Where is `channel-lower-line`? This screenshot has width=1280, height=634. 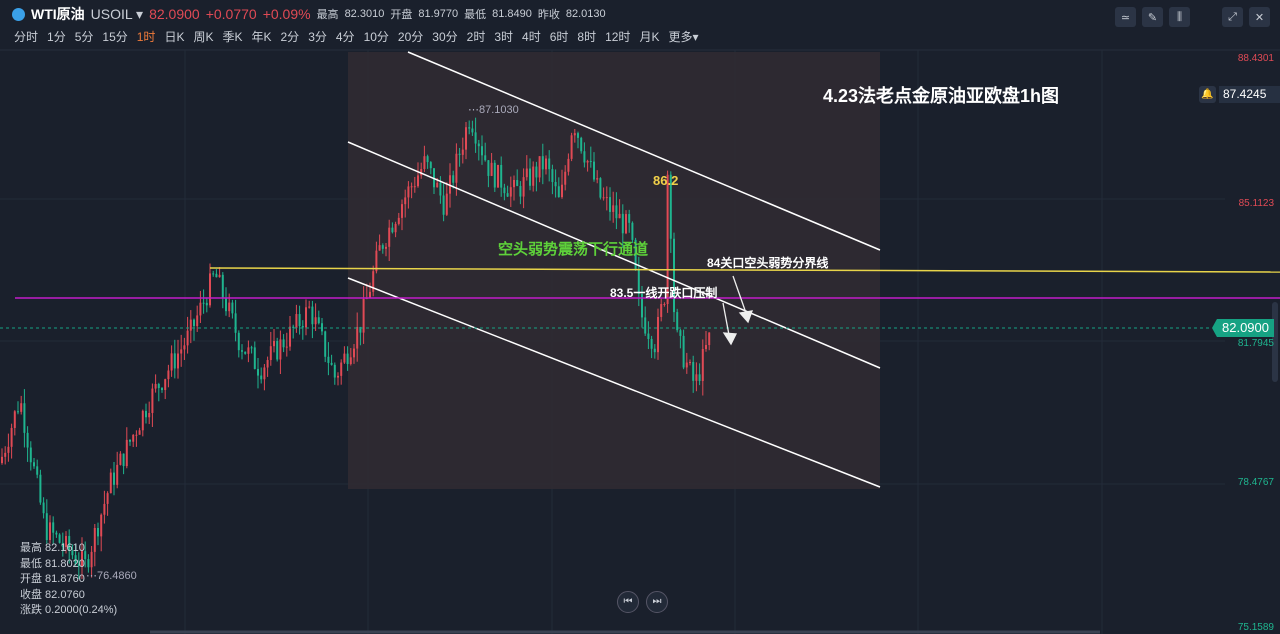 channel-lower-line is located at coordinates (614, 382).